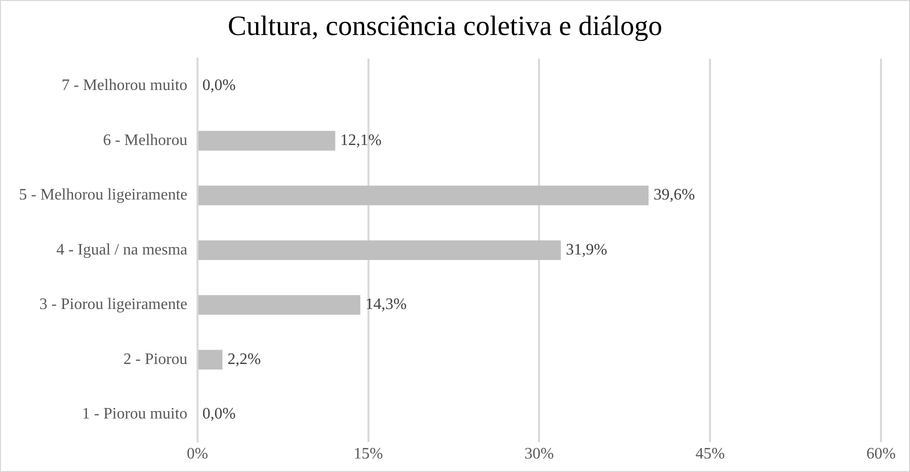 The width and height of the screenshot is (910, 472). I want to click on data-label: 12,1%, so click(361, 140).